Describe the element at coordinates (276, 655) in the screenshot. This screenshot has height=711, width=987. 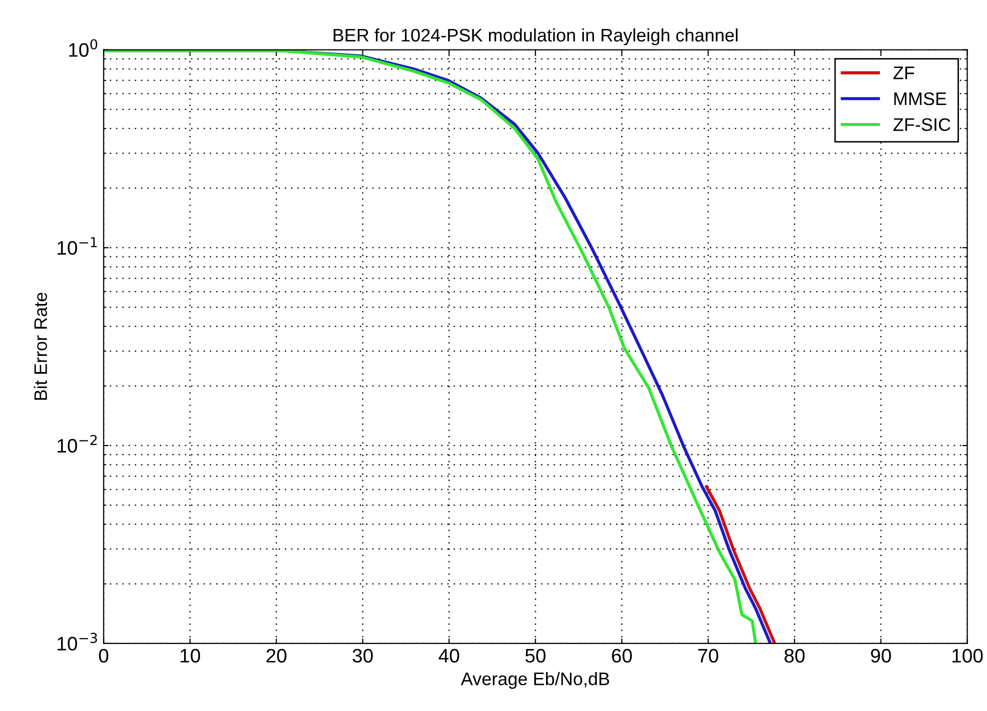
I see `x-tick-label: 20` at that location.